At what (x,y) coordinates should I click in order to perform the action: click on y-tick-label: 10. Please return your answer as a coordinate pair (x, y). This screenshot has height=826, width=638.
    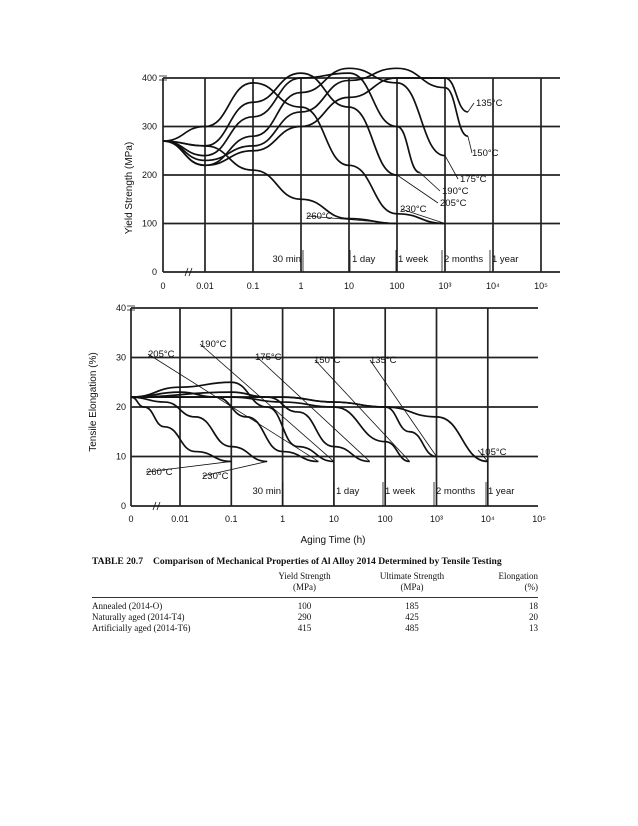
    Looking at the image, I should click on (121, 457).